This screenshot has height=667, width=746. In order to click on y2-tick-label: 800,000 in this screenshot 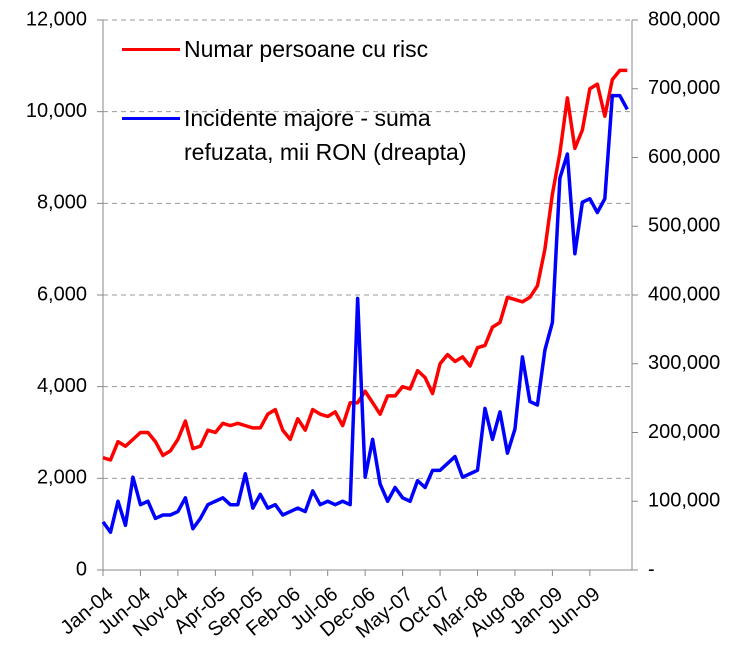, I will do `click(684, 19)`.